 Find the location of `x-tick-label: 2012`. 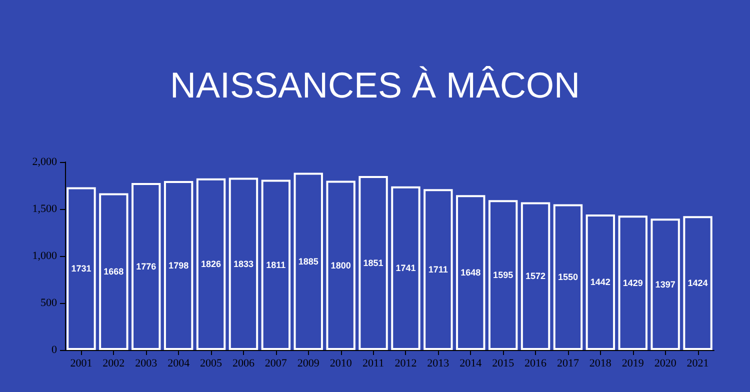

x-tick-label: 2012 is located at coordinates (405, 364).